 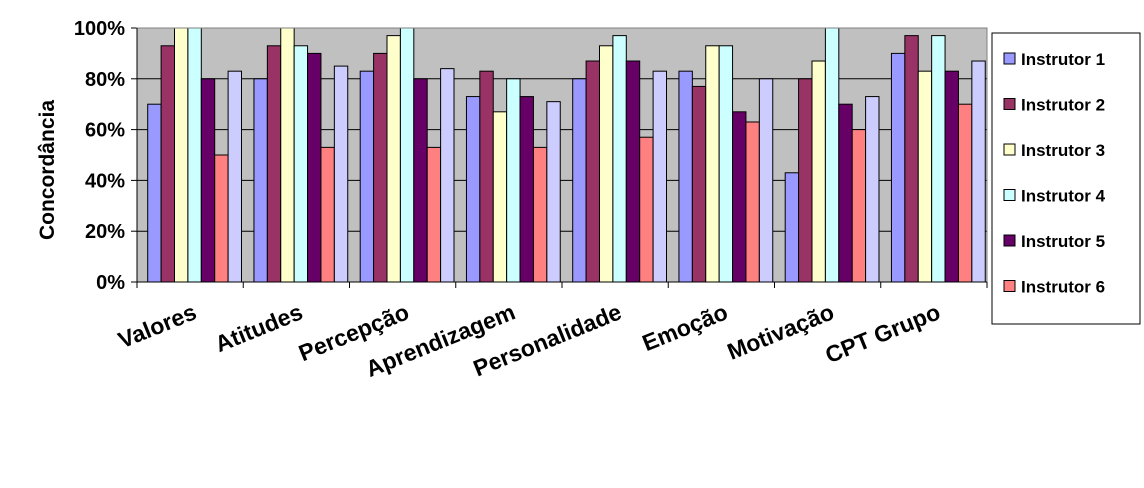 What do you see at coordinates (105, 232) in the screenshot?
I see `y-tick-label: 20%` at bounding box center [105, 232].